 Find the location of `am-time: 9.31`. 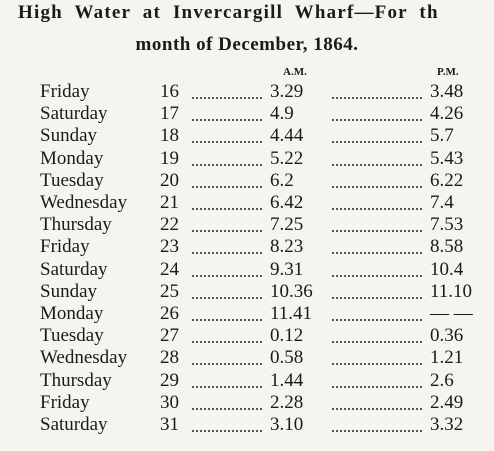

am-time: 9.31 is located at coordinates (287, 269).